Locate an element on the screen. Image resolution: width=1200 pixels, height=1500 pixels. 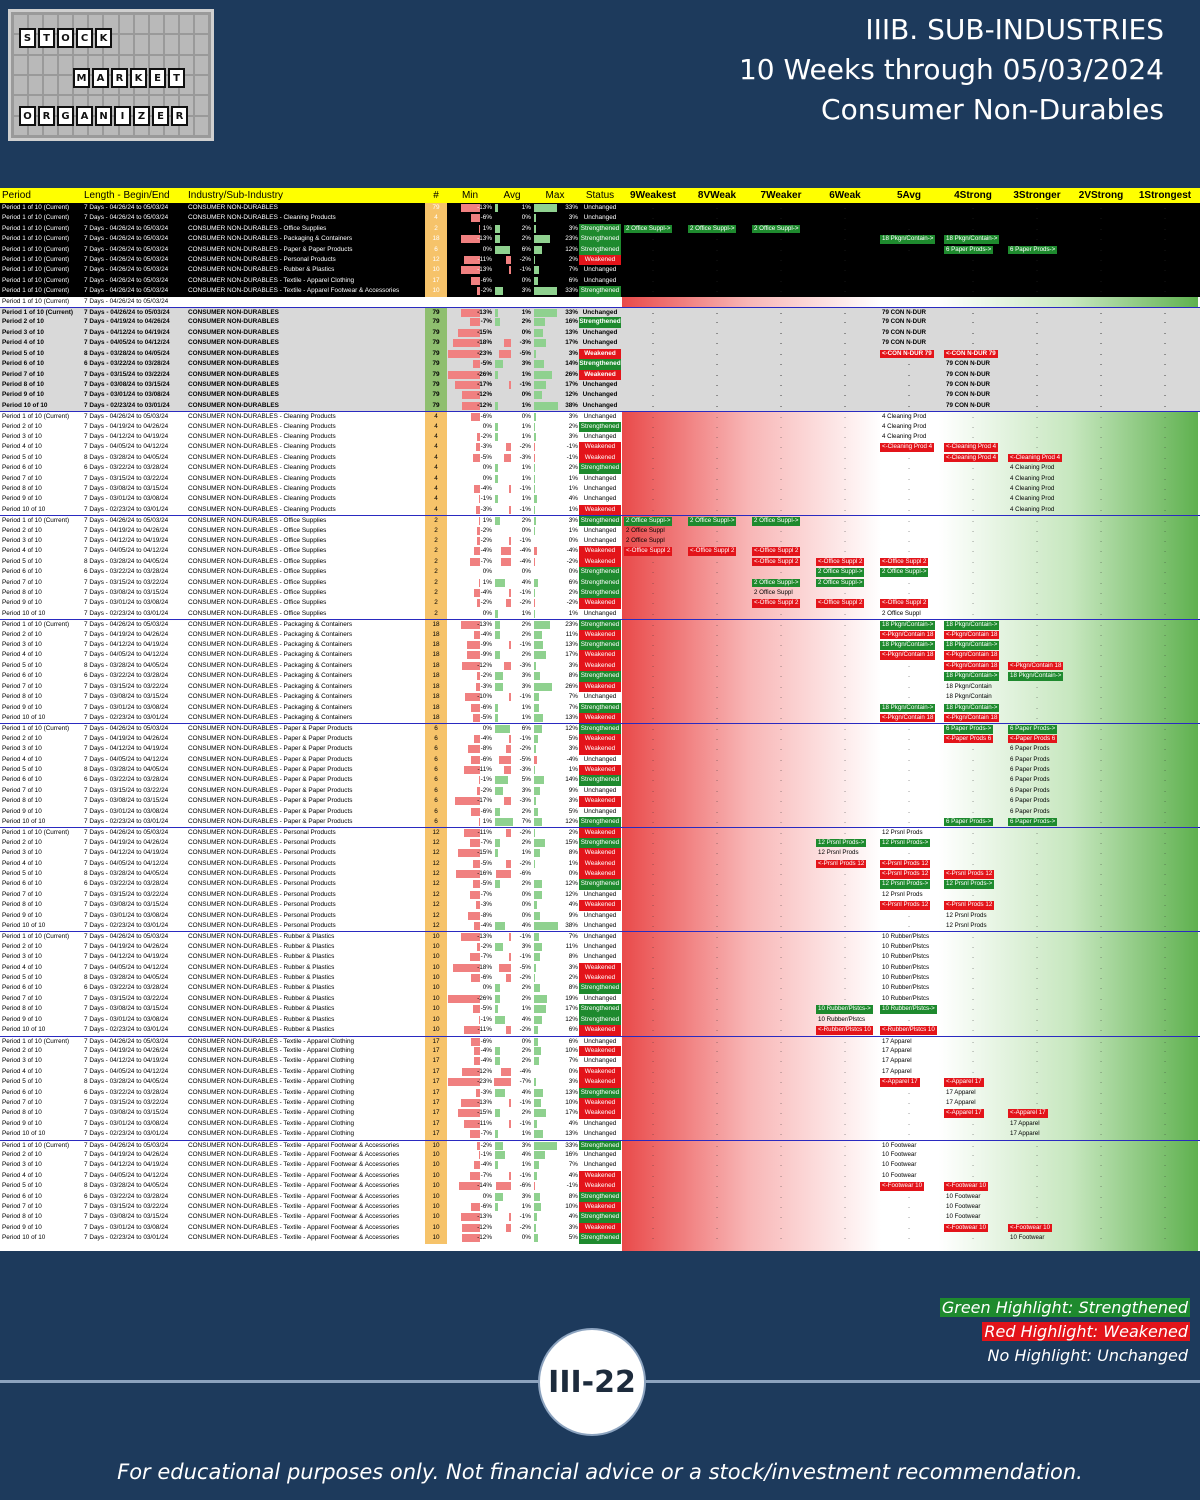
min-cell: -13% is located at coordinates (470, 239).